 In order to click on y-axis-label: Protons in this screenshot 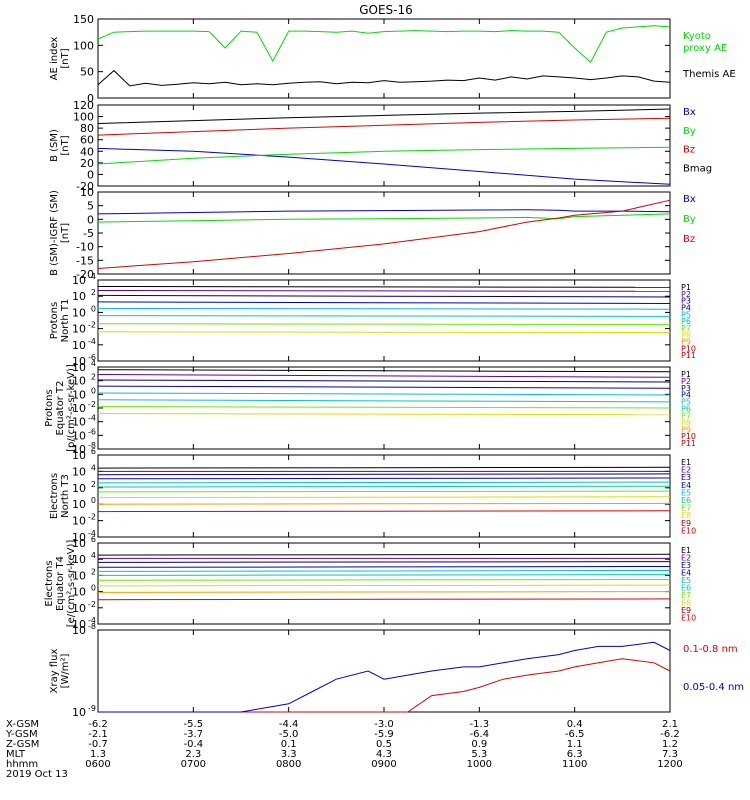, I will do `click(54, 320)`.